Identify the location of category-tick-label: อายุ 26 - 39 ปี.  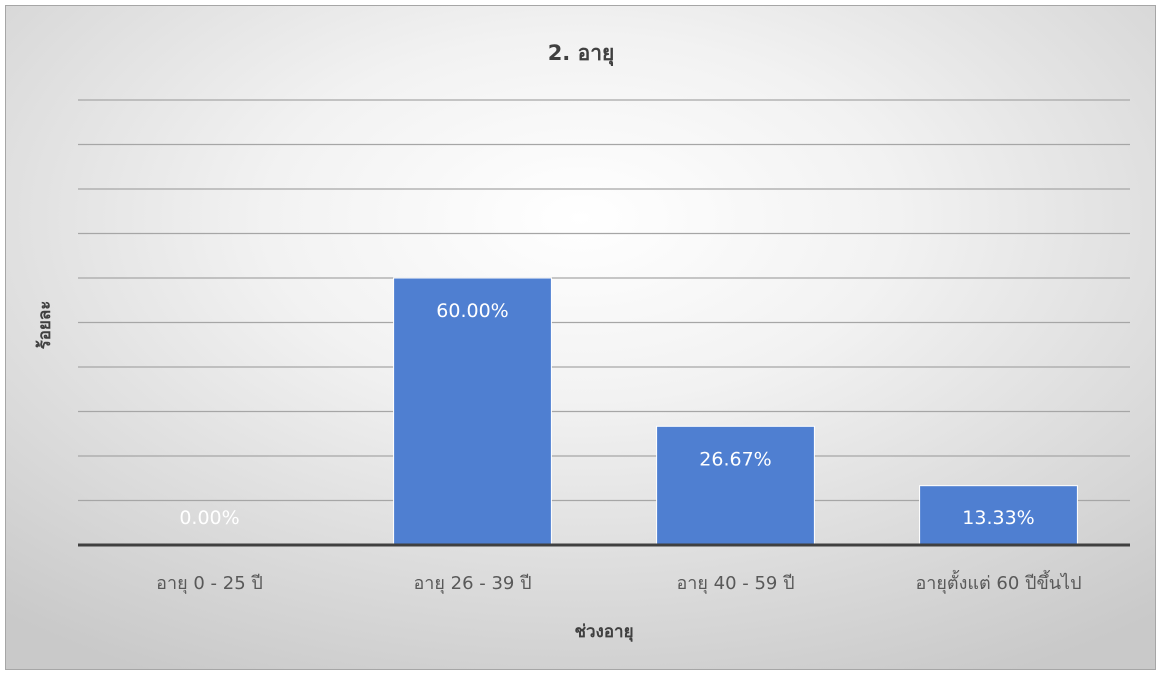
(472, 583).